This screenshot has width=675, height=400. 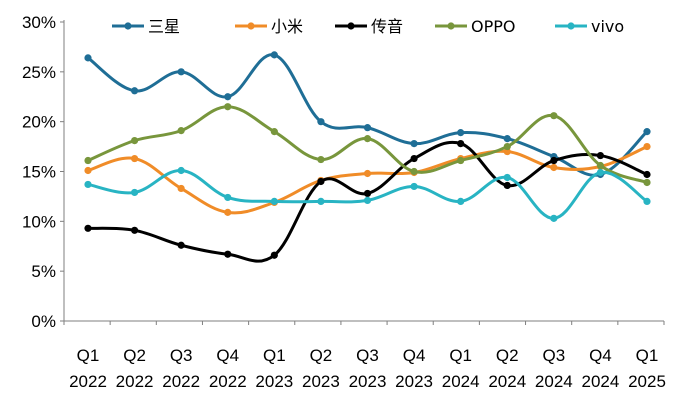 What do you see at coordinates (39, 72) in the screenshot?
I see `y-tick-label: 25%` at bounding box center [39, 72].